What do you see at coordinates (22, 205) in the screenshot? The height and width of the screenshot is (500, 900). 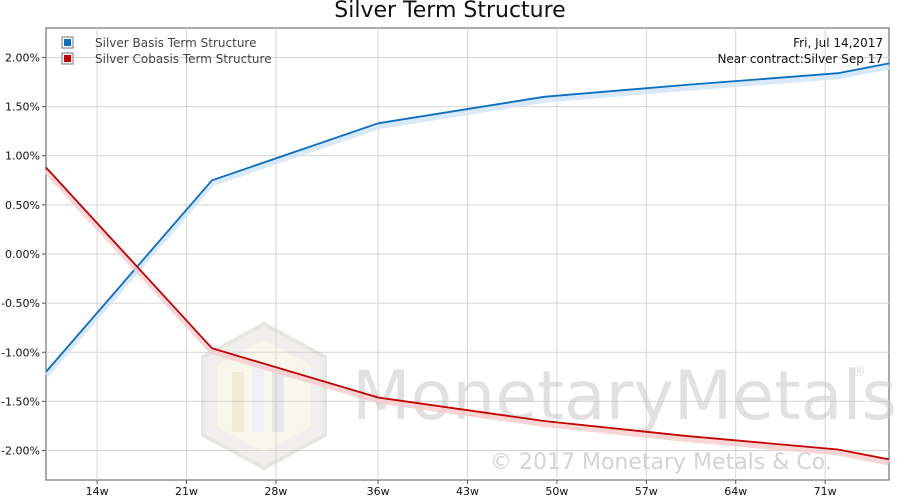 I see `y-tick-label: 0.50%` at bounding box center [22, 205].